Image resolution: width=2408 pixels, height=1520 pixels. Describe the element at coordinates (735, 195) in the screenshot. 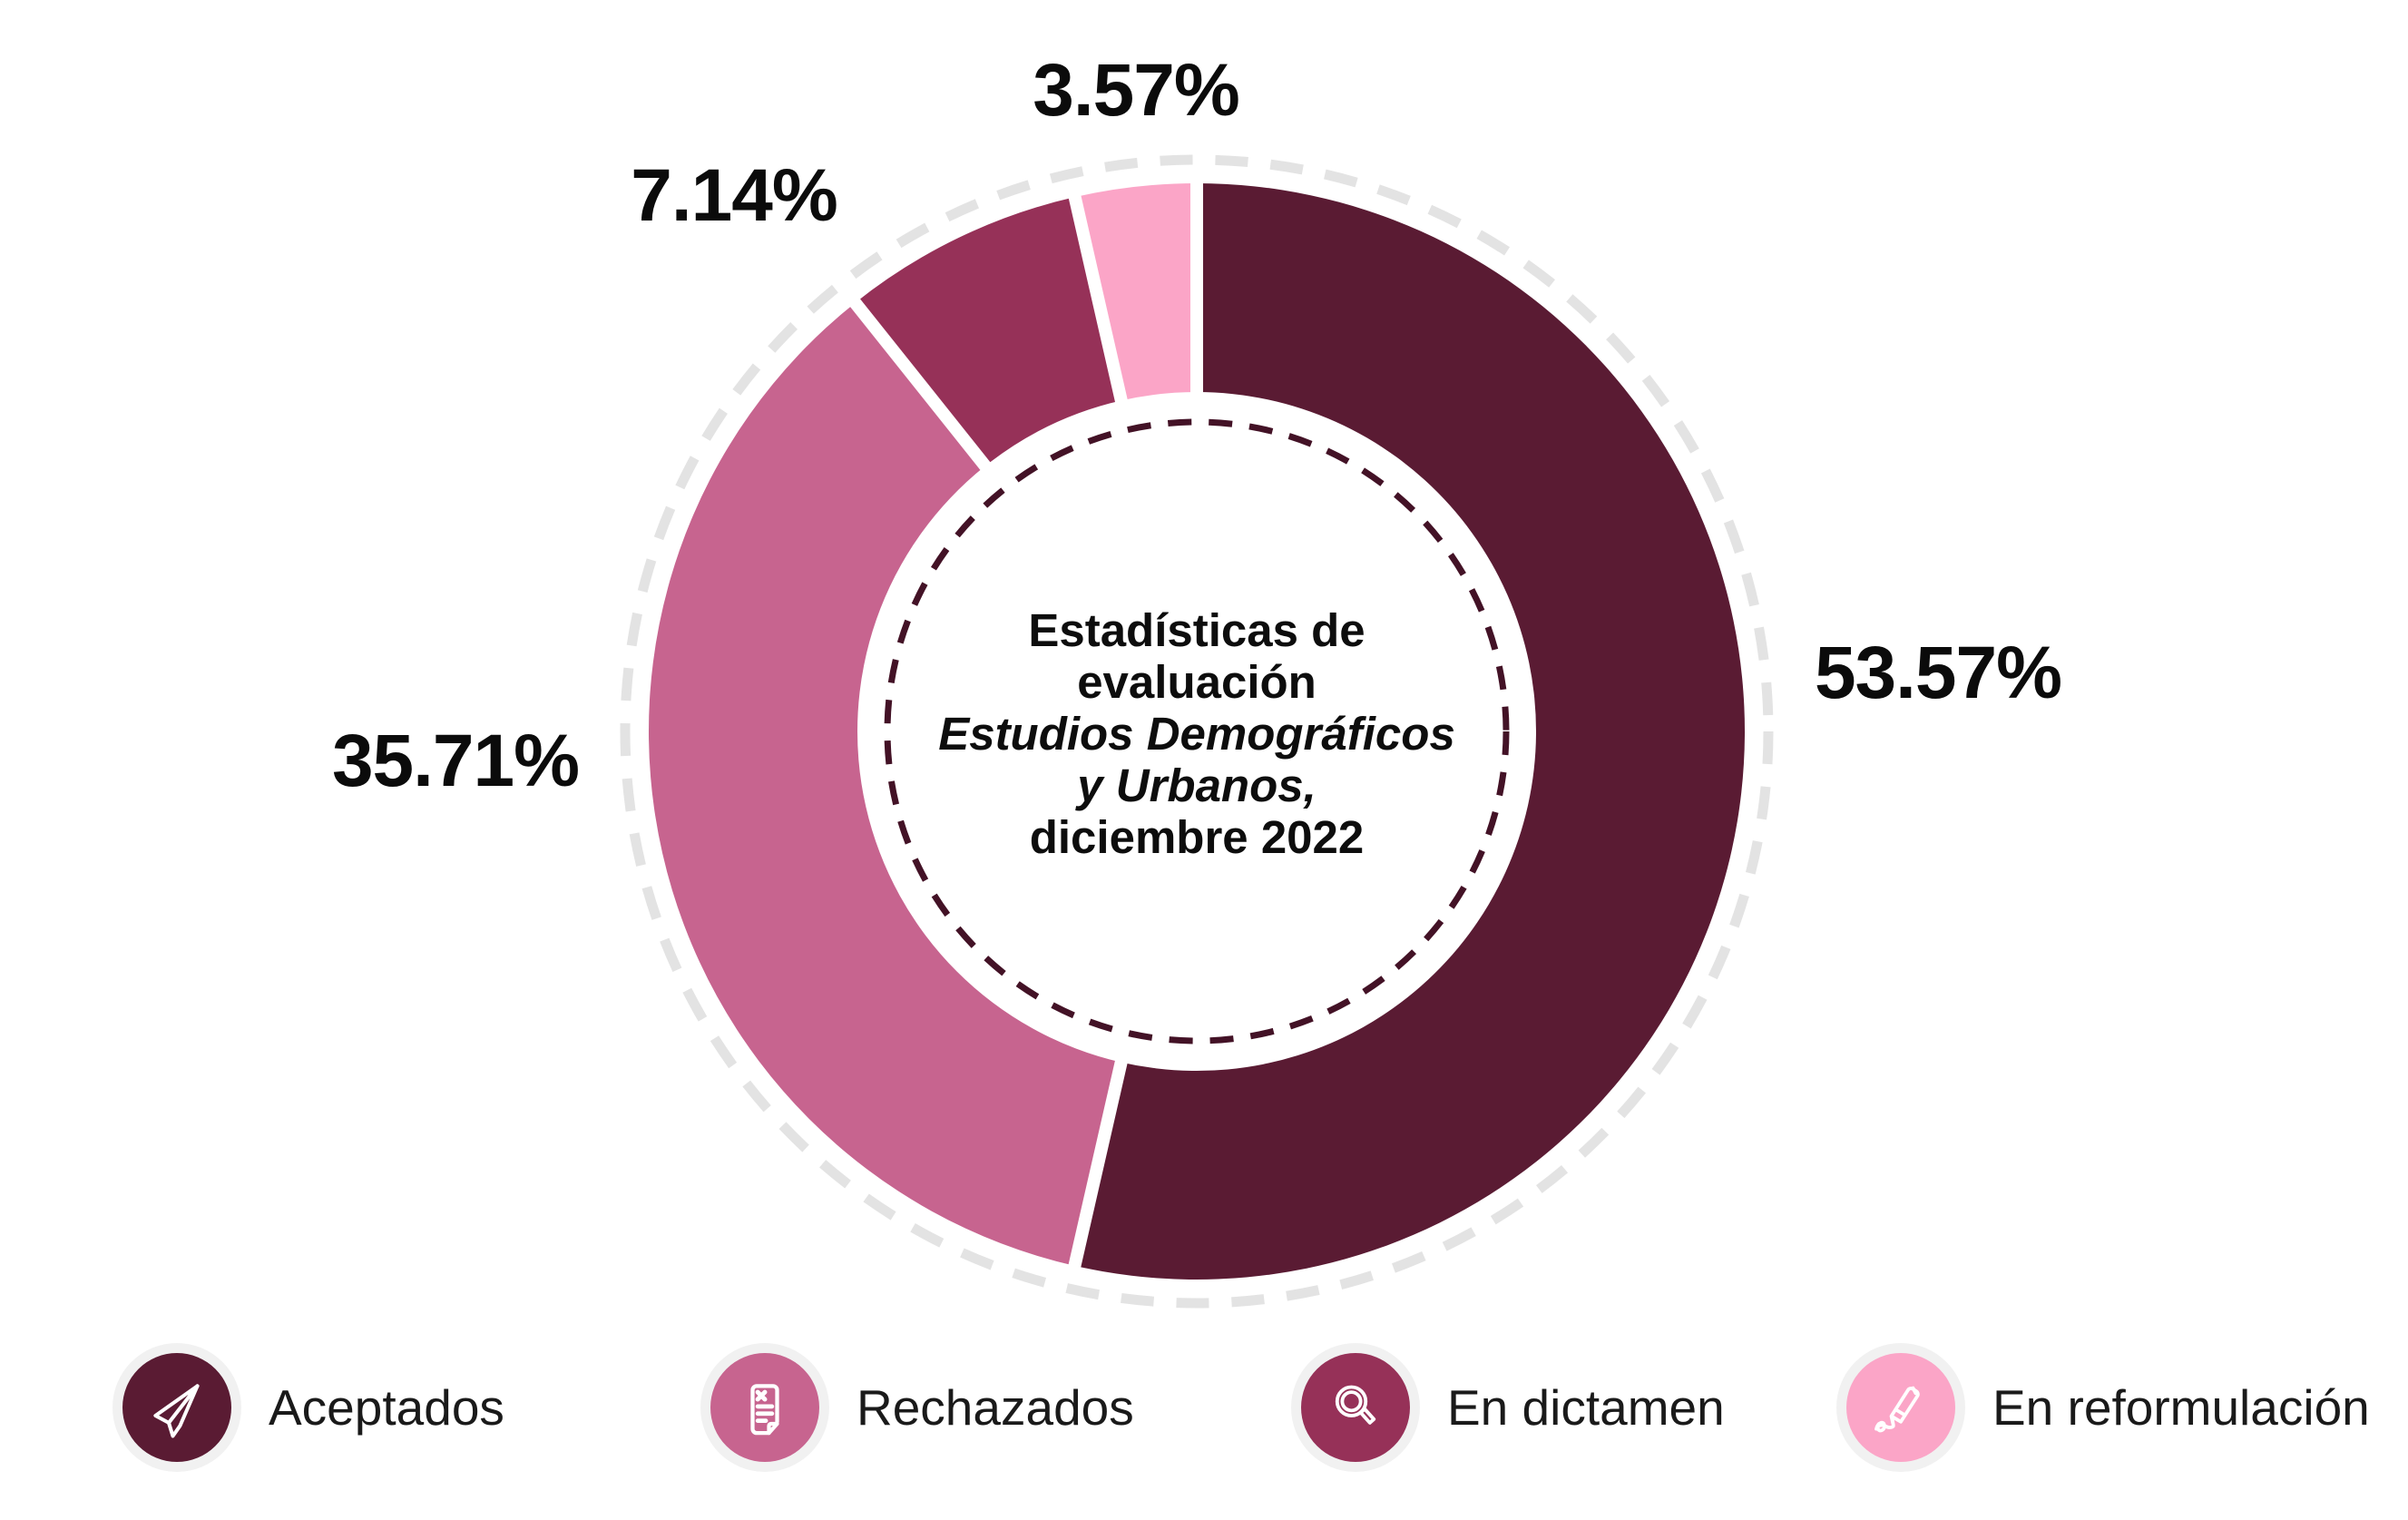

I see `slice-label-en-dictamen: 7.14%` at that location.